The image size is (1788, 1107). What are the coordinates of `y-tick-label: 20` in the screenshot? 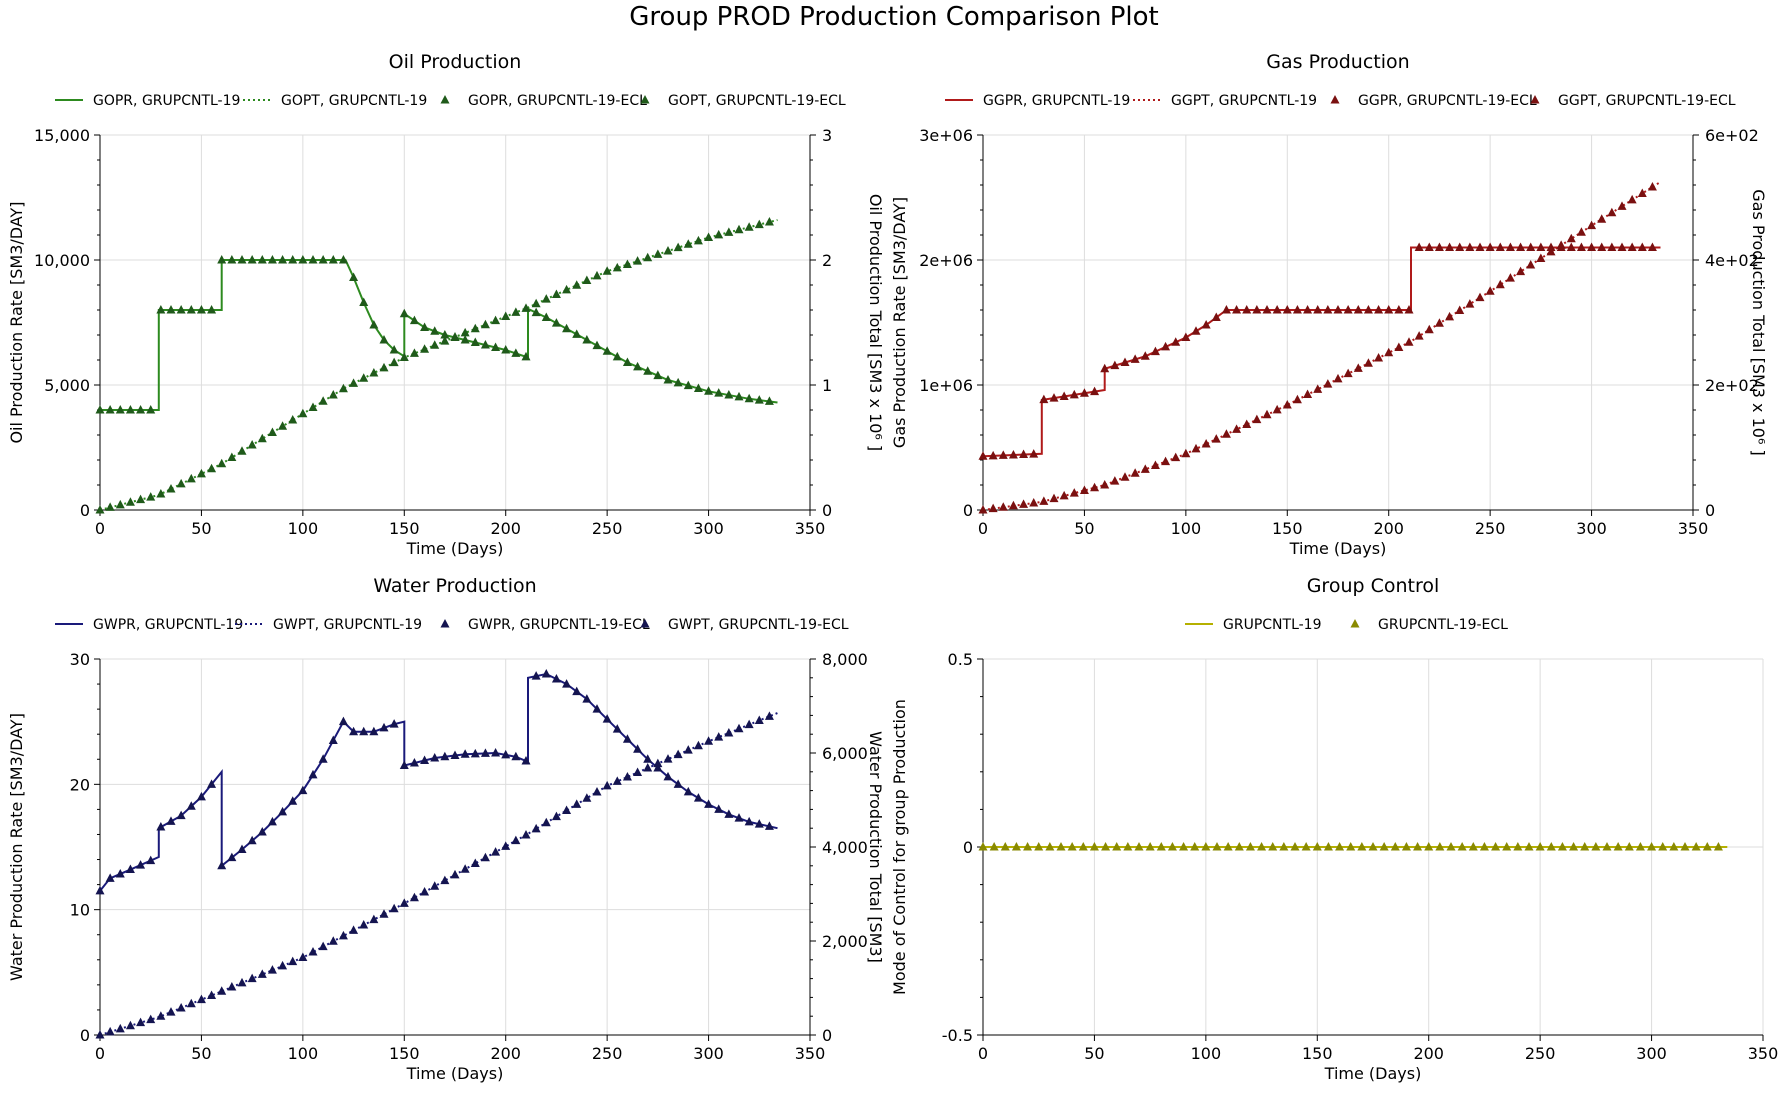 It's located at (80, 784).